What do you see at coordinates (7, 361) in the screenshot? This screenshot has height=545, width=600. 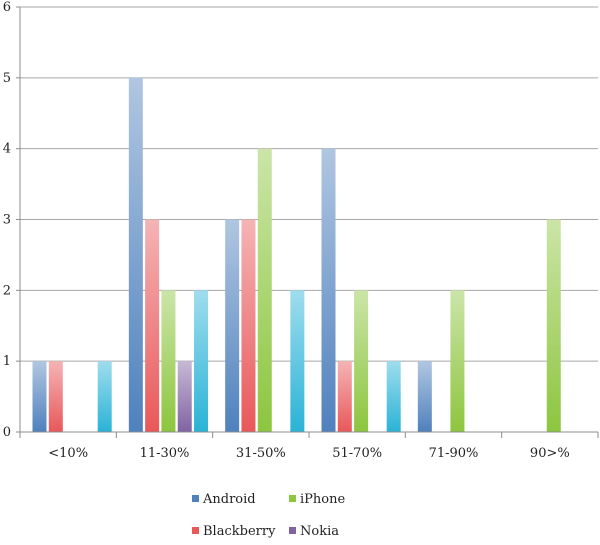 I see `y-tick-label: 1` at bounding box center [7, 361].